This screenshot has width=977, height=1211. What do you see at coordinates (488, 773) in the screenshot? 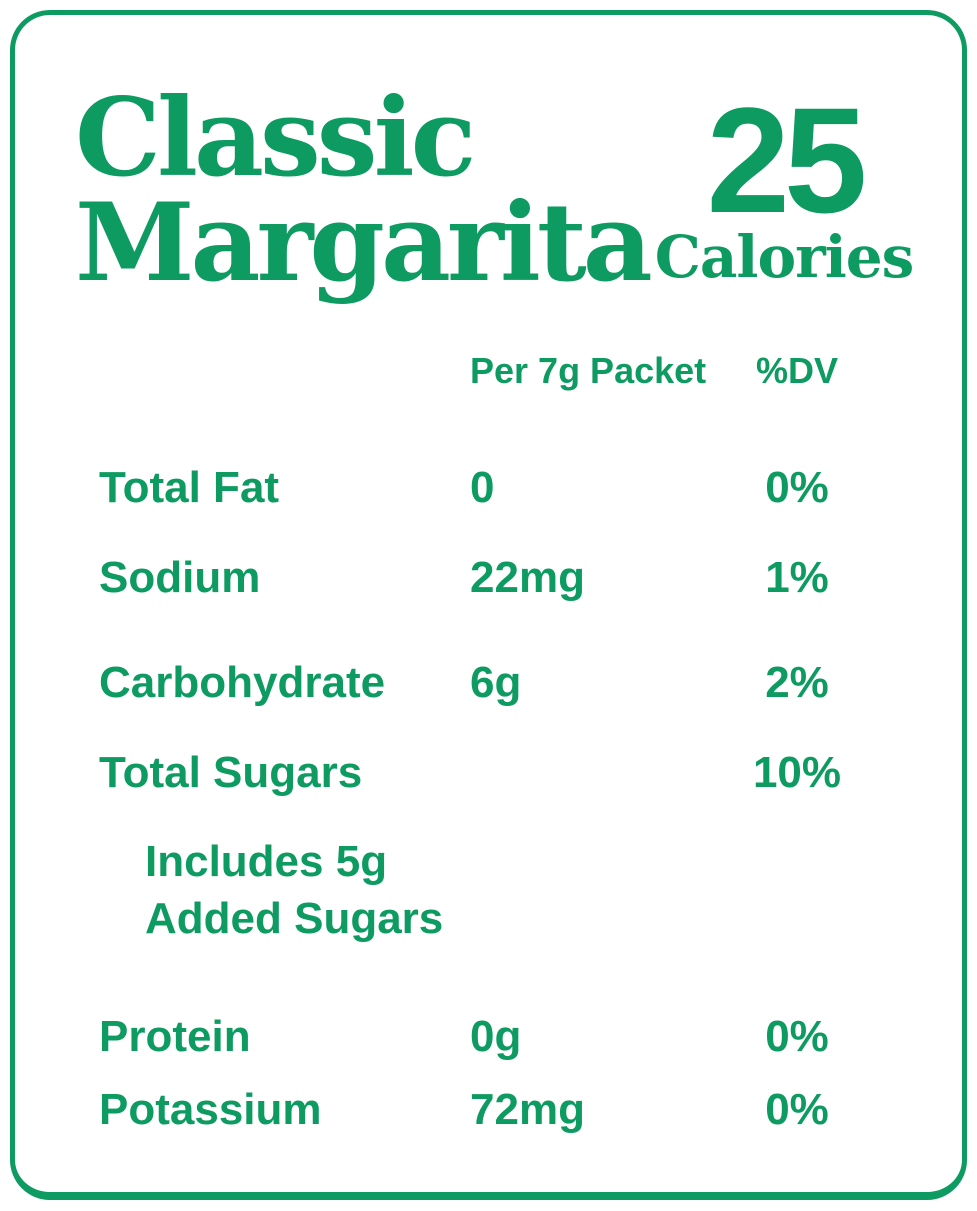
I see `table-row-total-sugars: Total Sugars 10%` at bounding box center [488, 773].